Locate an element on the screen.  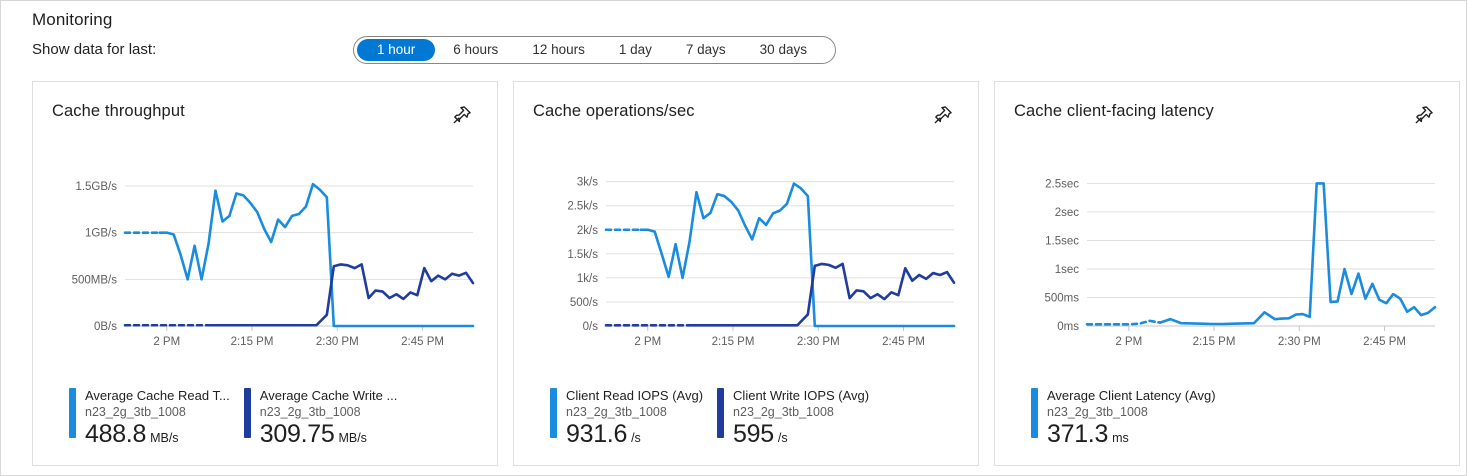
time-range-option-1-day: 1 day is located at coordinates (635, 49).